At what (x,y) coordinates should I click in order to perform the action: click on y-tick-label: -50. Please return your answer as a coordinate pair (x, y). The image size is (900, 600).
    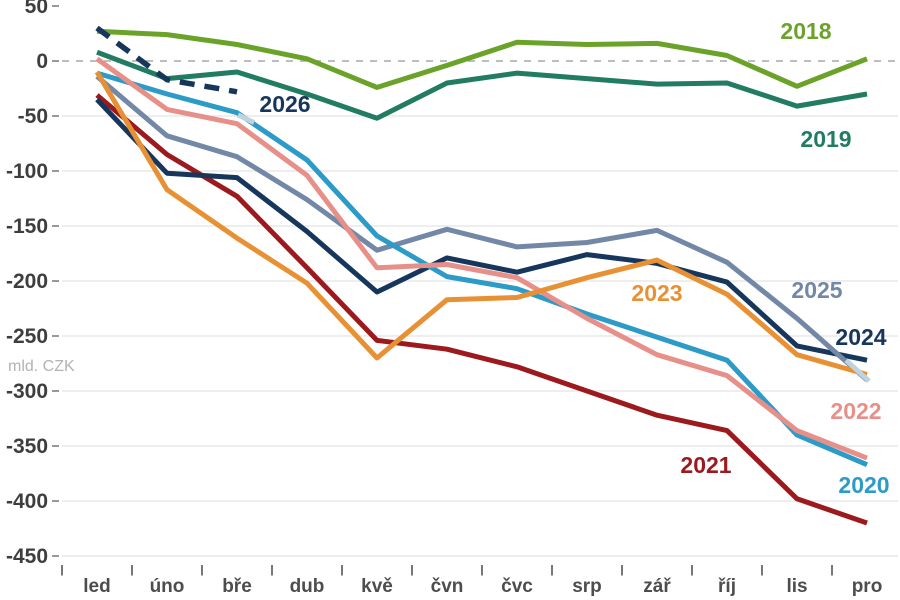
    Looking at the image, I should click on (33, 116).